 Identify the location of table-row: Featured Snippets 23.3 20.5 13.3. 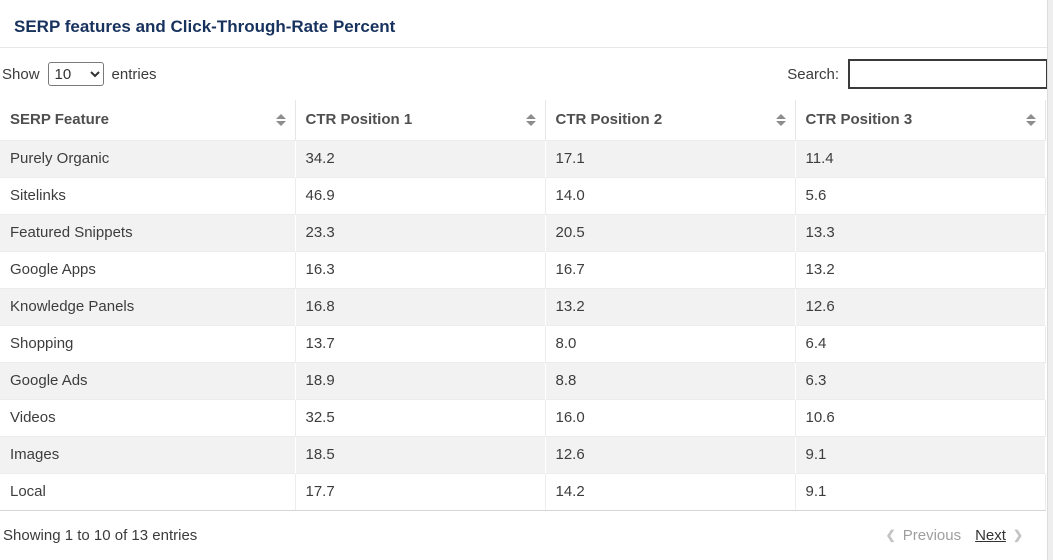
(523, 232).